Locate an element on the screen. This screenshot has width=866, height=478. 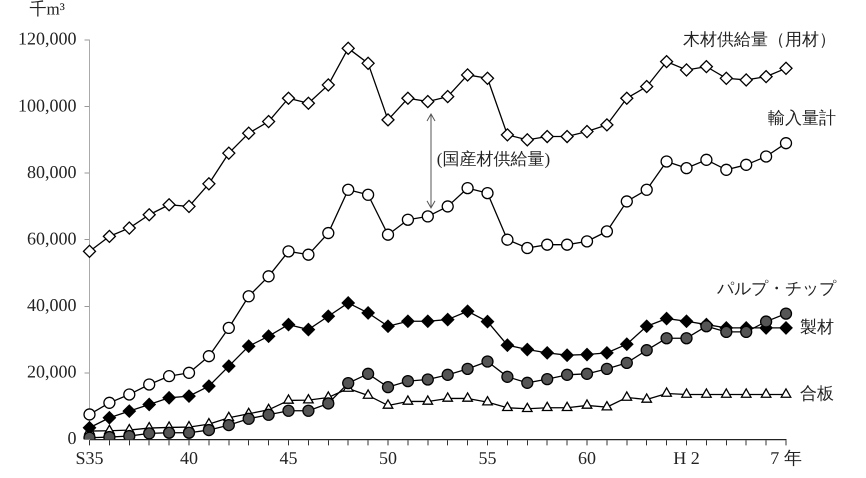
y-tick-label: 60,000 is located at coordinates (51, 238).